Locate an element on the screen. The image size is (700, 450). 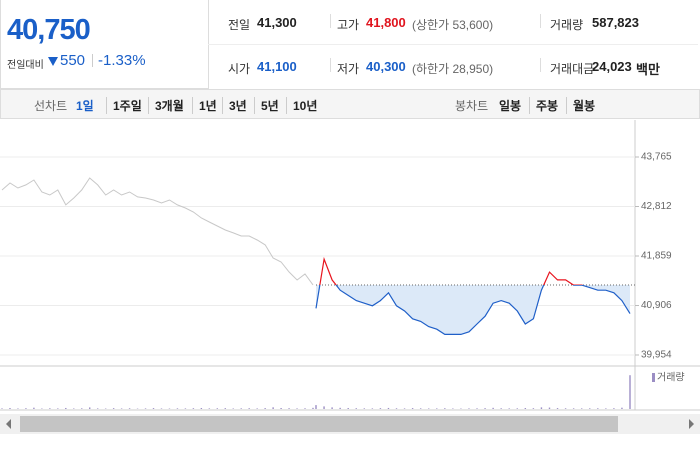
field-label: 고가 is located at coordinates (348, 25).